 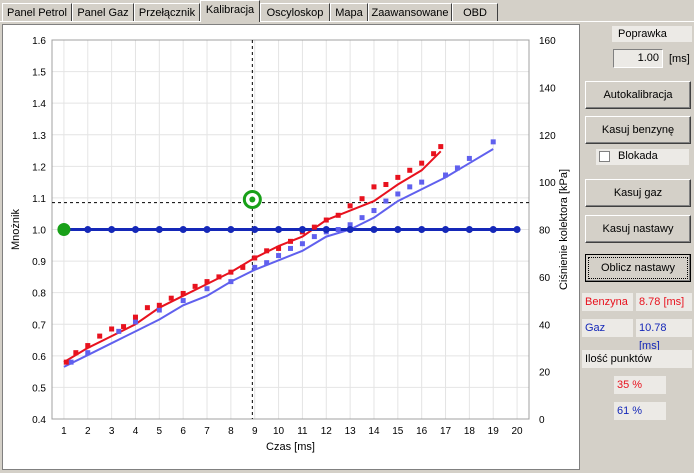 I want to click on x-tick-label: 12, so click(x=327, y=431).